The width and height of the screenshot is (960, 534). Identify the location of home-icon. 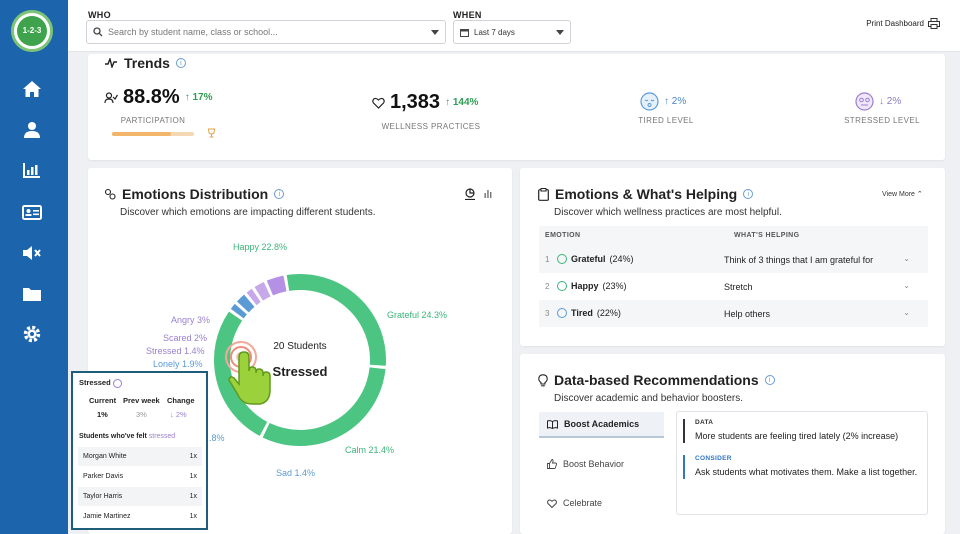
(32, 89).